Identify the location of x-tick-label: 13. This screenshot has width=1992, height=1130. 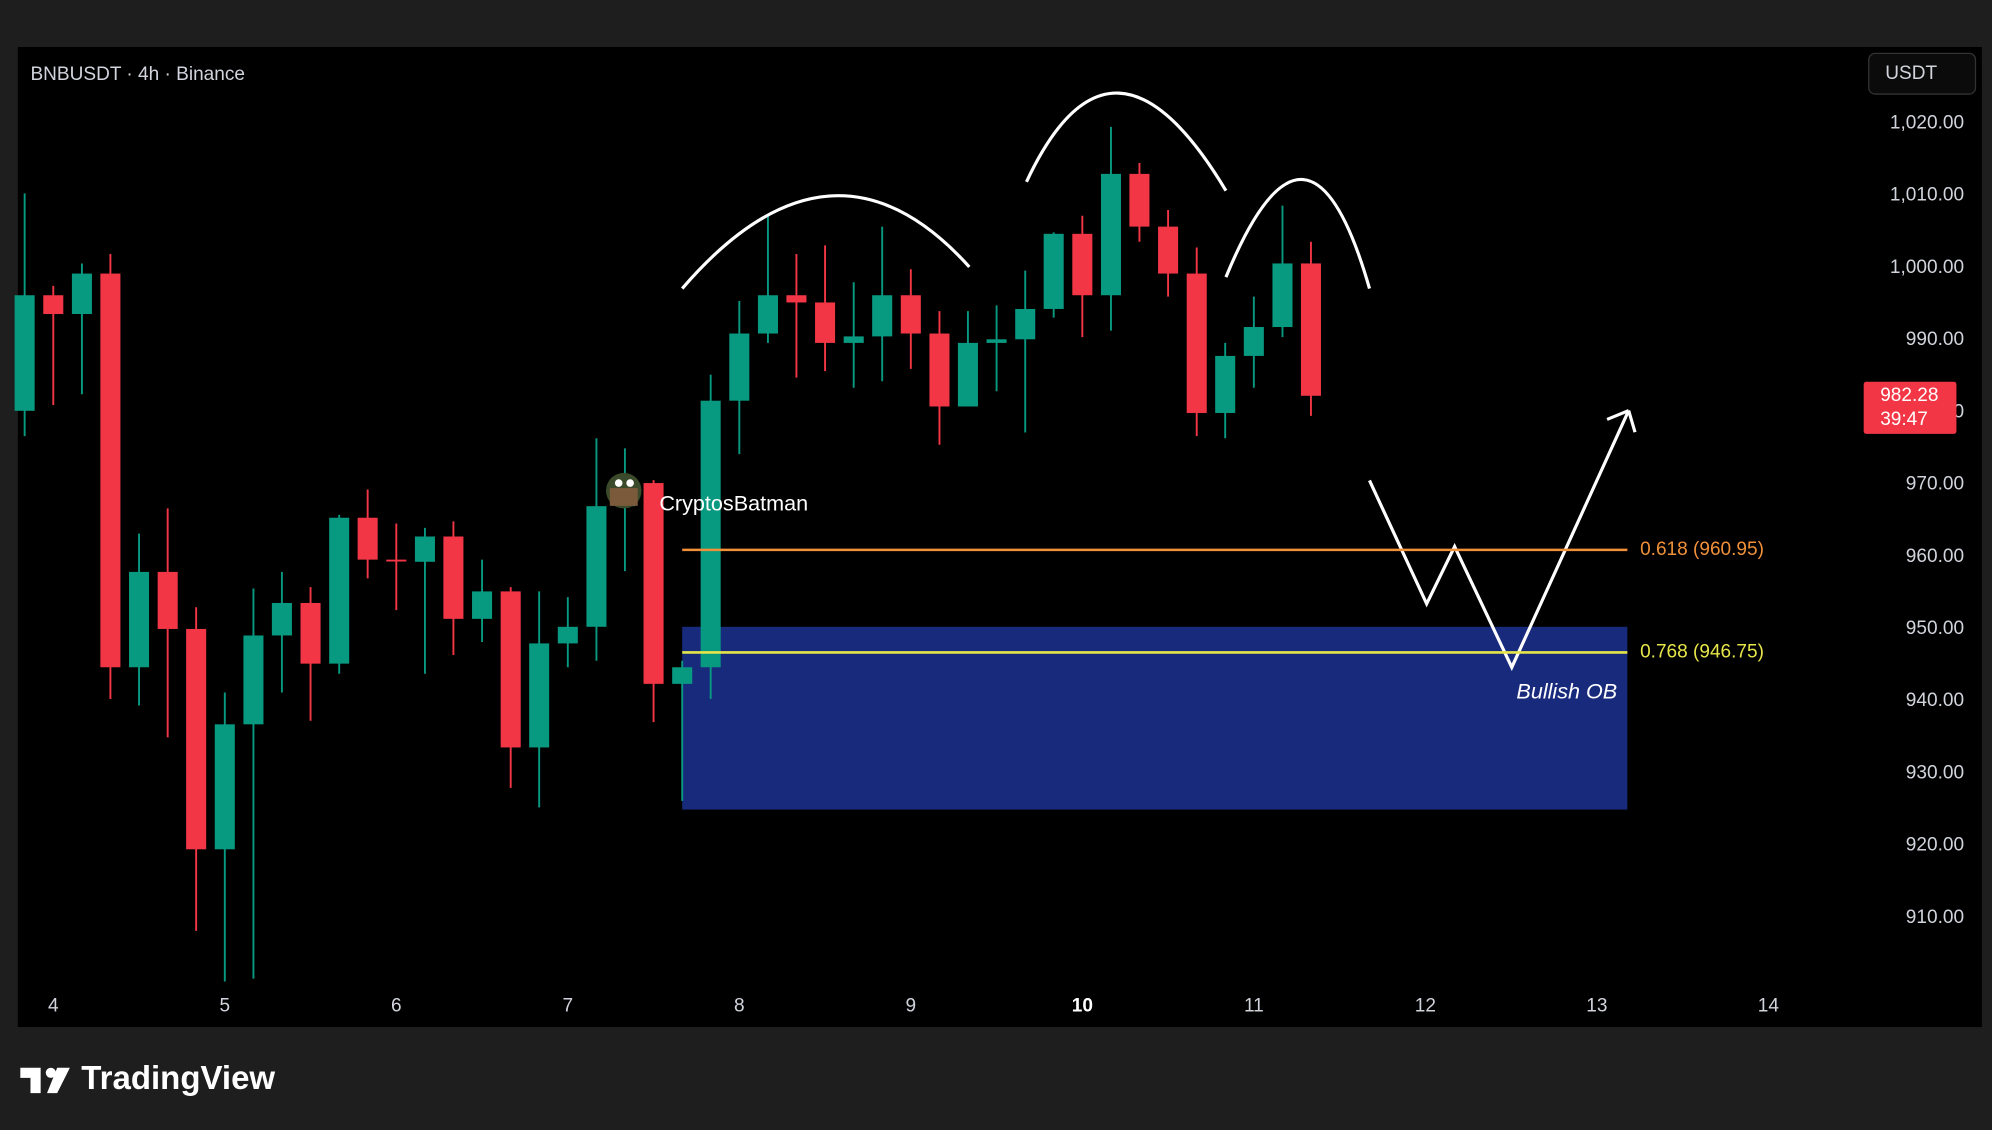
(1596, 1006).